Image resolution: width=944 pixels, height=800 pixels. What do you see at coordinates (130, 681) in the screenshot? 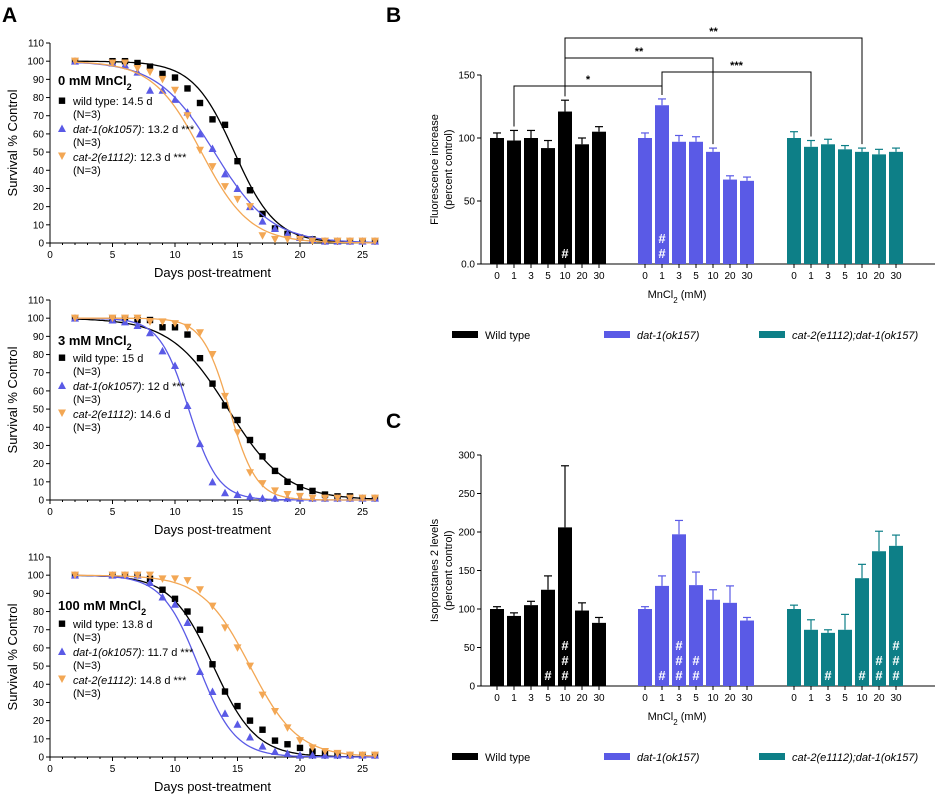
I see `legend-entry: cat-2(e1112): 14.8 d ***` at bounding box center [130, 681].